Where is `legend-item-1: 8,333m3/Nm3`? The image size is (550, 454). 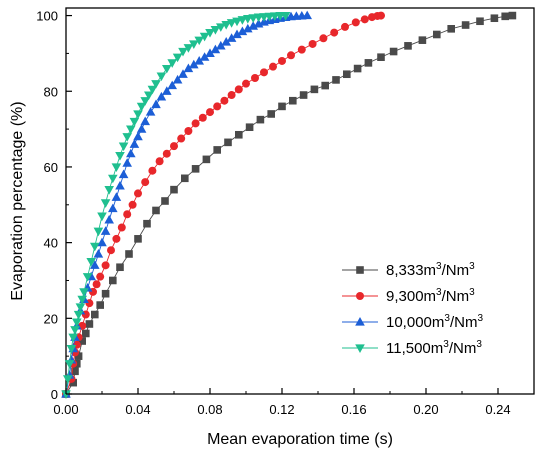
legend-item-1: 8,333m3/Nm3 is located at coordinates (408, 270).